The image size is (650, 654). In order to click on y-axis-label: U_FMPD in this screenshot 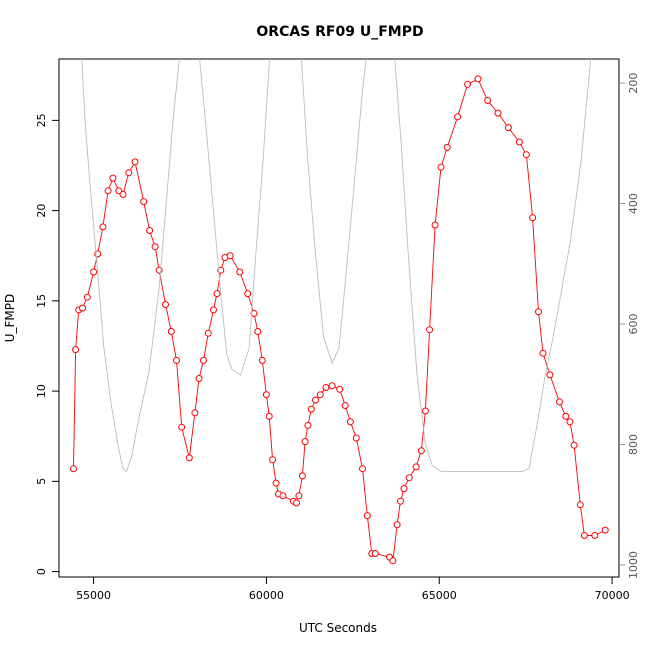, I will do `click(10, 318)`.